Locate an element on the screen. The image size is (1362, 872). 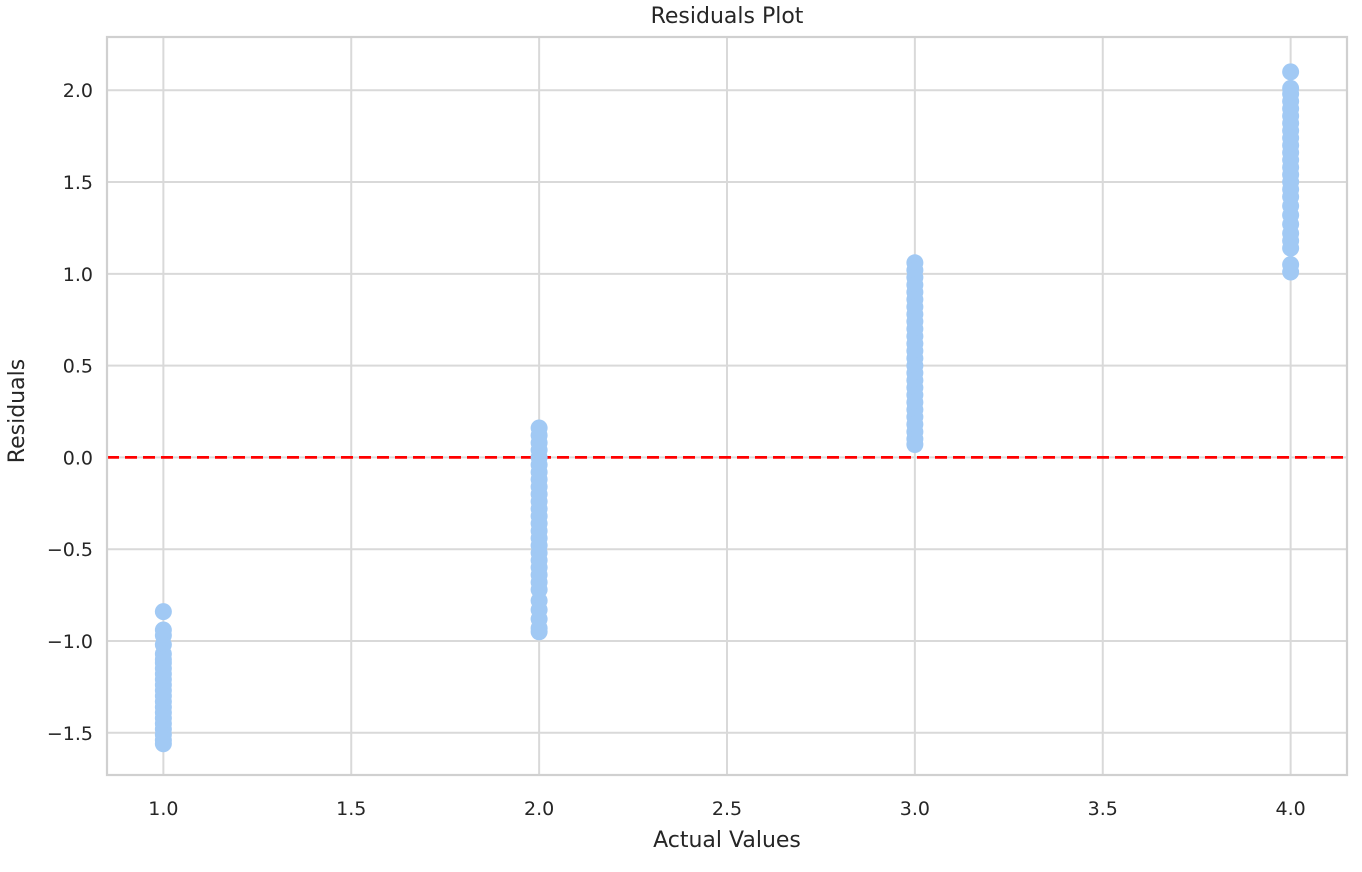
y-tick-label: 2.0 is located at coordinates (78, 91).